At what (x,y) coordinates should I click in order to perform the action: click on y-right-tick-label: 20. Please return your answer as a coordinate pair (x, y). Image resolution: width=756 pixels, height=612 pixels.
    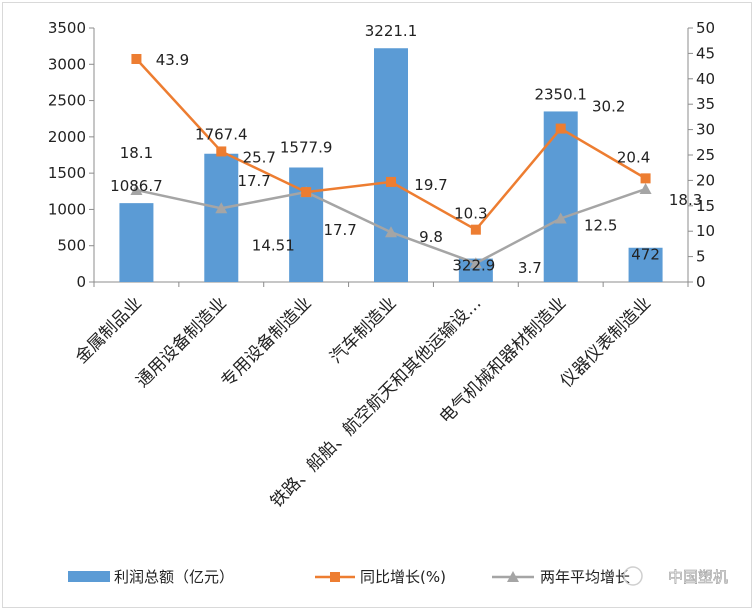
    Looking at the image, I should click on (705, 180).